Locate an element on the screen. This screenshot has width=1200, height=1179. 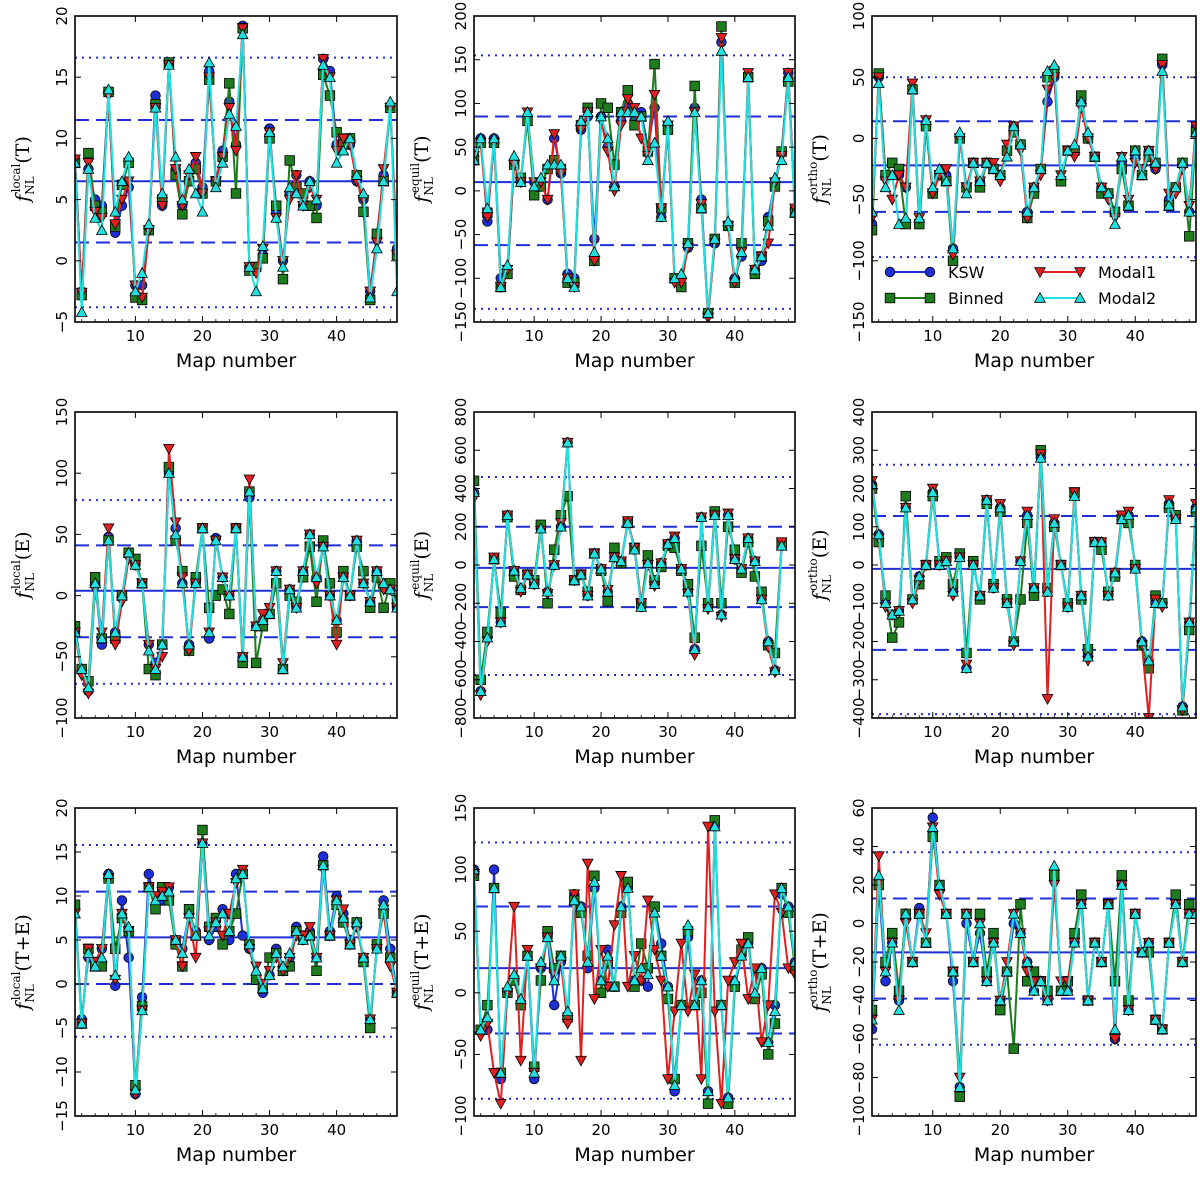
legend-marker is located at coordinates (1040, 273).